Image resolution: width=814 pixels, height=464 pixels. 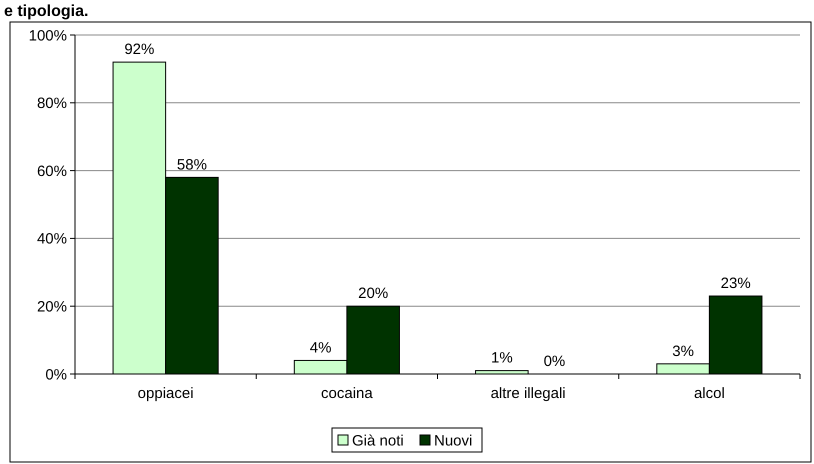 I want to click on x-tick-label: alcol, so click(x=709, y=393).